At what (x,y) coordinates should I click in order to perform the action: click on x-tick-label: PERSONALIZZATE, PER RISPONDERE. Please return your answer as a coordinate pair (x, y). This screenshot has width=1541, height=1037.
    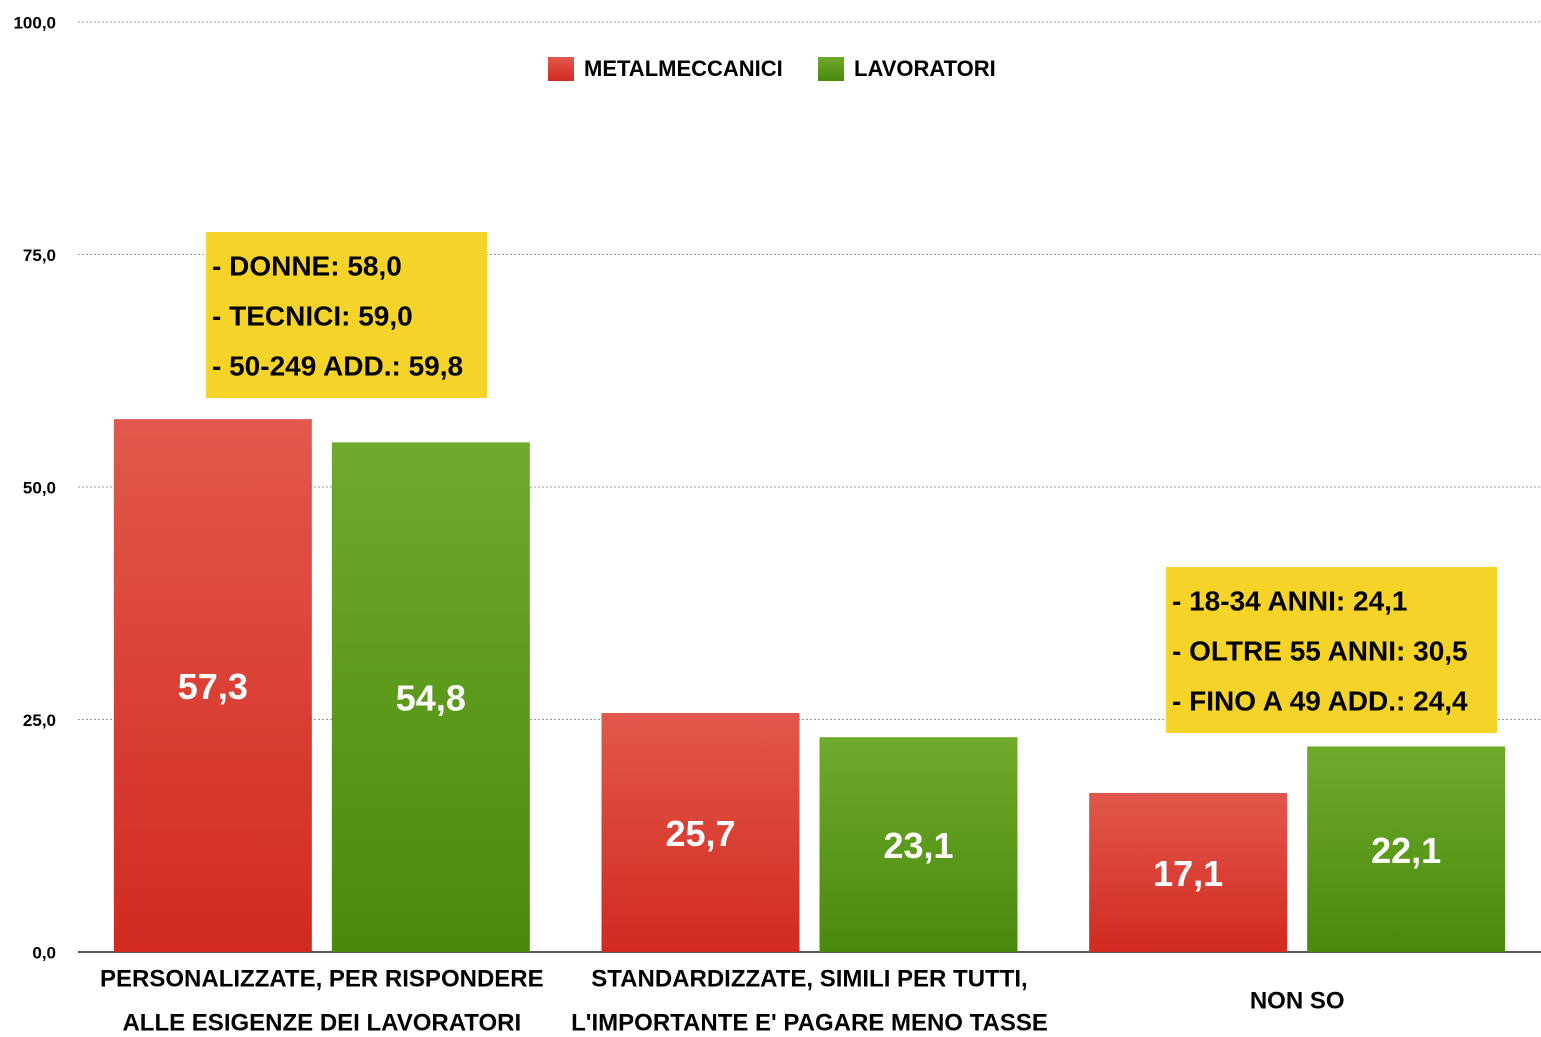
    Looking at the image, I should click on (322, 978).